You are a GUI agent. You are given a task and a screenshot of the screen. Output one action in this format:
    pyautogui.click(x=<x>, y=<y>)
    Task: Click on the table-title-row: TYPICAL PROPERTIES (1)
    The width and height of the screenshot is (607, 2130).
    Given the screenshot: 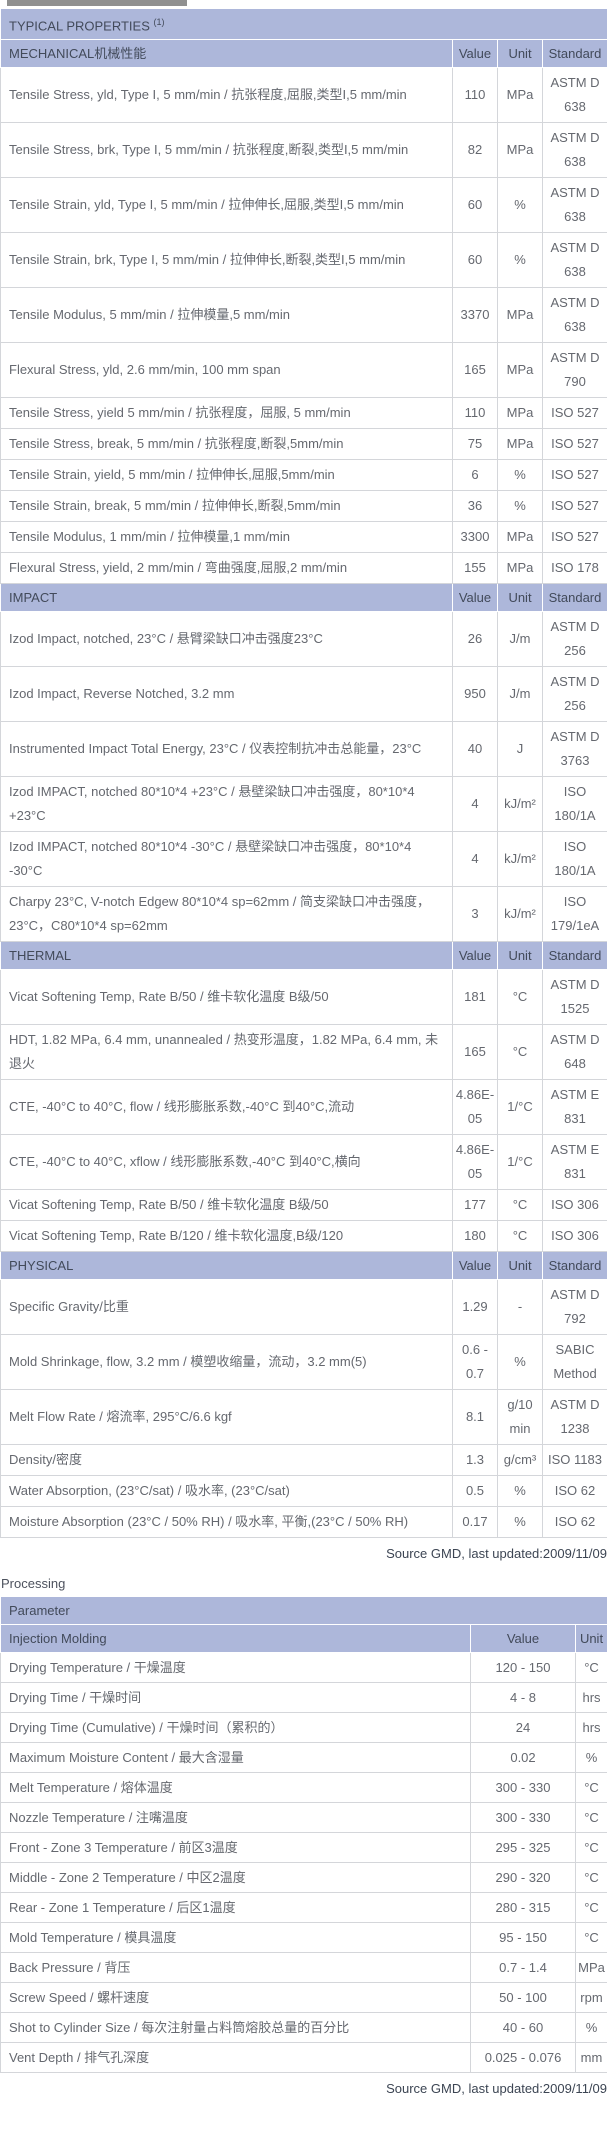 What is the action you would take?
    pyautogui.click(x=303, y=24)
    